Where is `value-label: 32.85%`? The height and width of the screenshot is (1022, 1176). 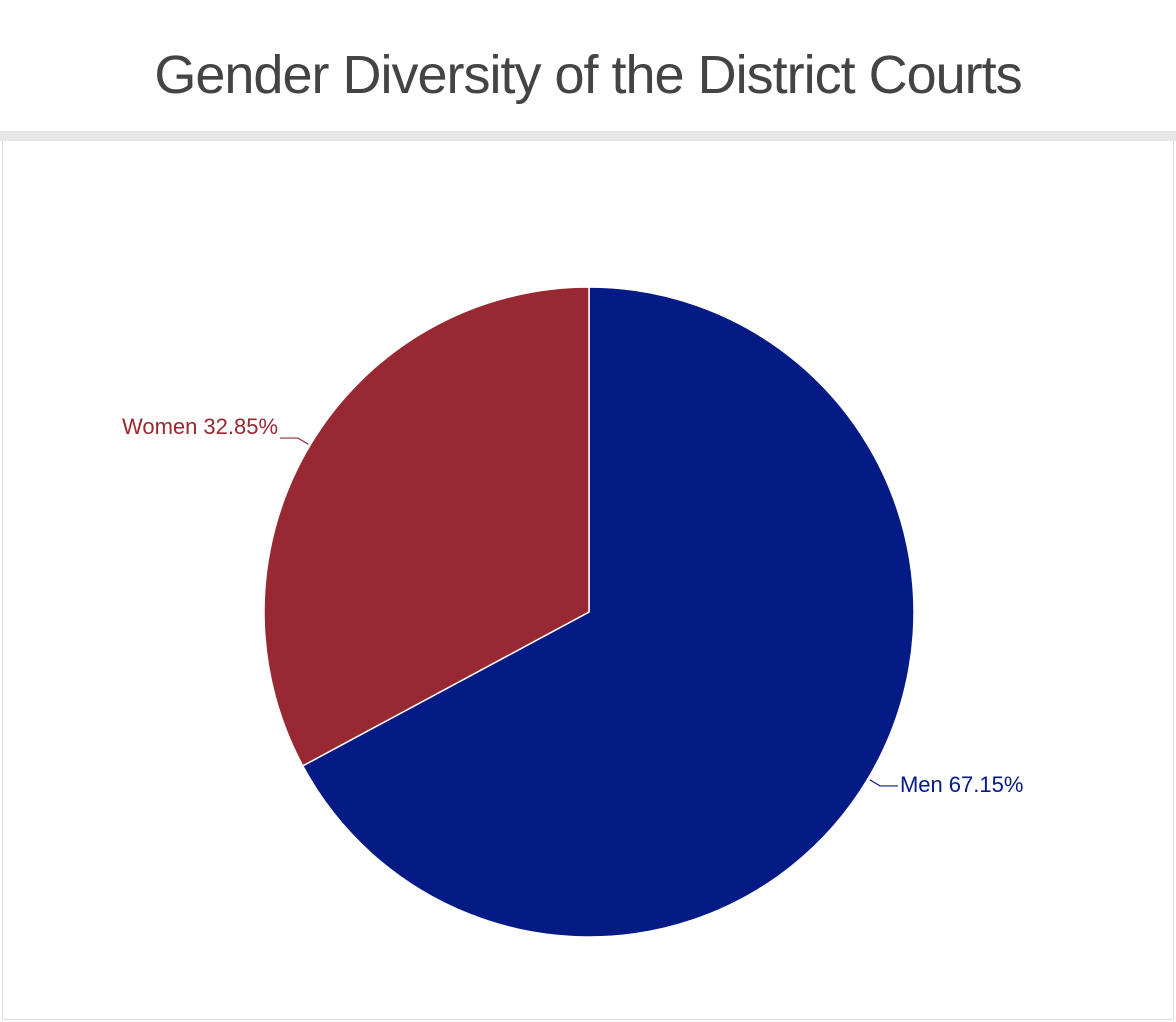
value-label: 32.85% is located at coordinates (240, 426).